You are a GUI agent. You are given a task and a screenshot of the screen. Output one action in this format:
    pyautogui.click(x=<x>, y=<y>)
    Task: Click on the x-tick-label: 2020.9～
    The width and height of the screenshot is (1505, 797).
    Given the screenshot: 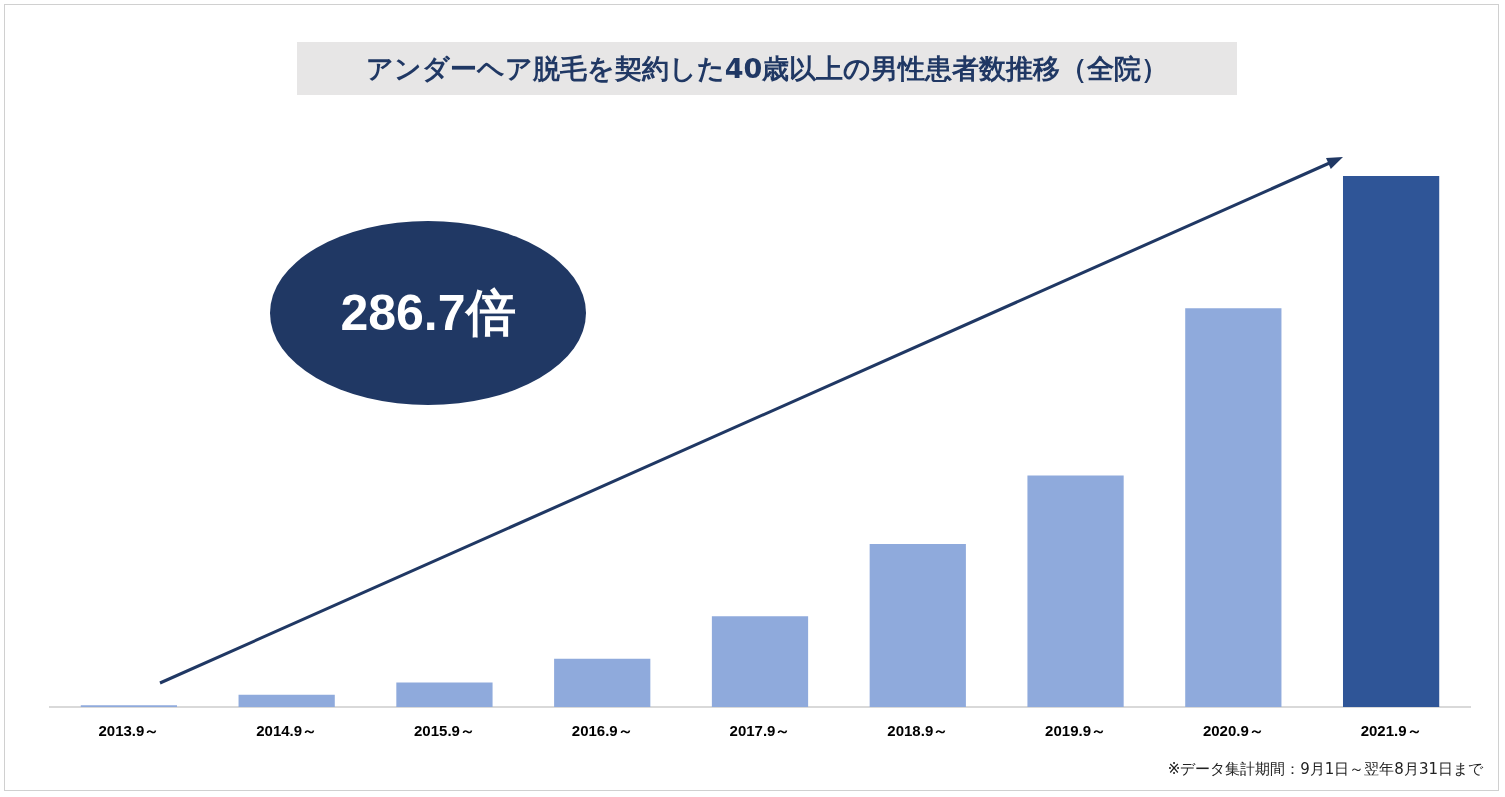 What is the action you would take?
    pyautogui.click(x=1233, y=731)
    